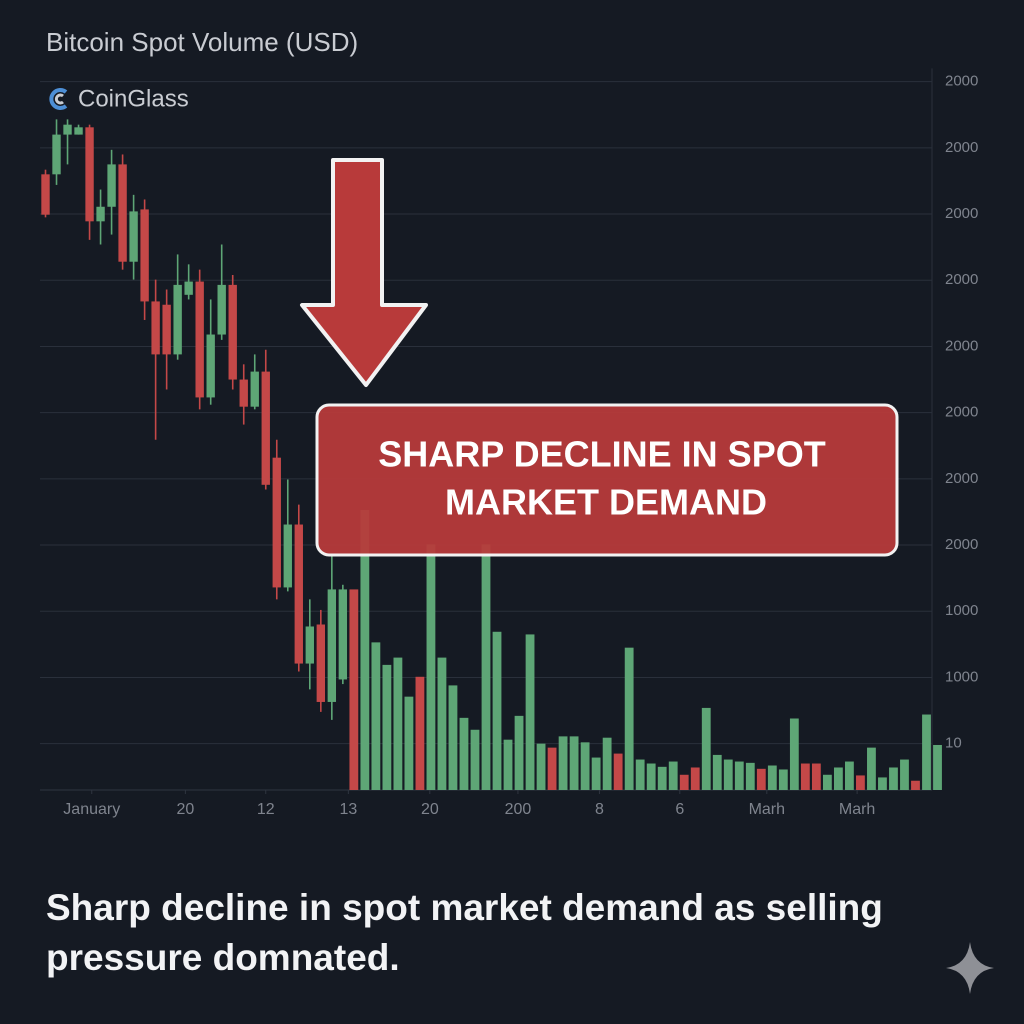 The image size is (1024, 1024). I want to click on x-tick-label: 200, so click(518, 809).